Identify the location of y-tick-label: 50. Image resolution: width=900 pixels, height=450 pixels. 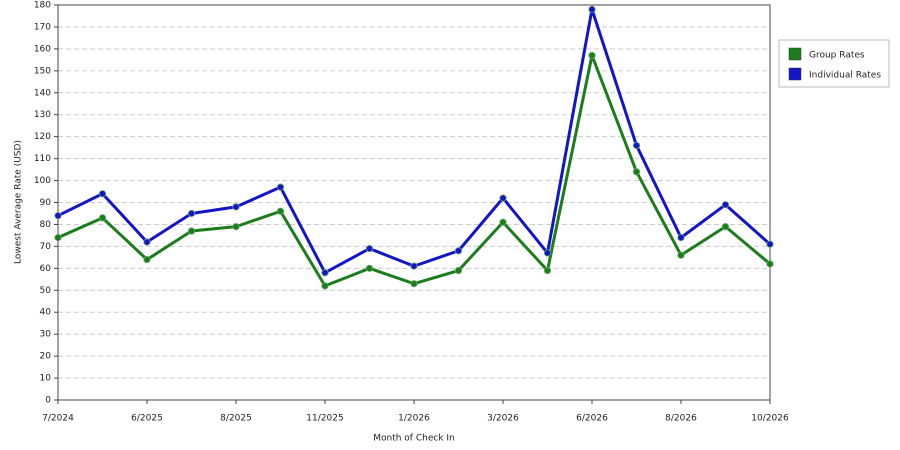
(46, 291).